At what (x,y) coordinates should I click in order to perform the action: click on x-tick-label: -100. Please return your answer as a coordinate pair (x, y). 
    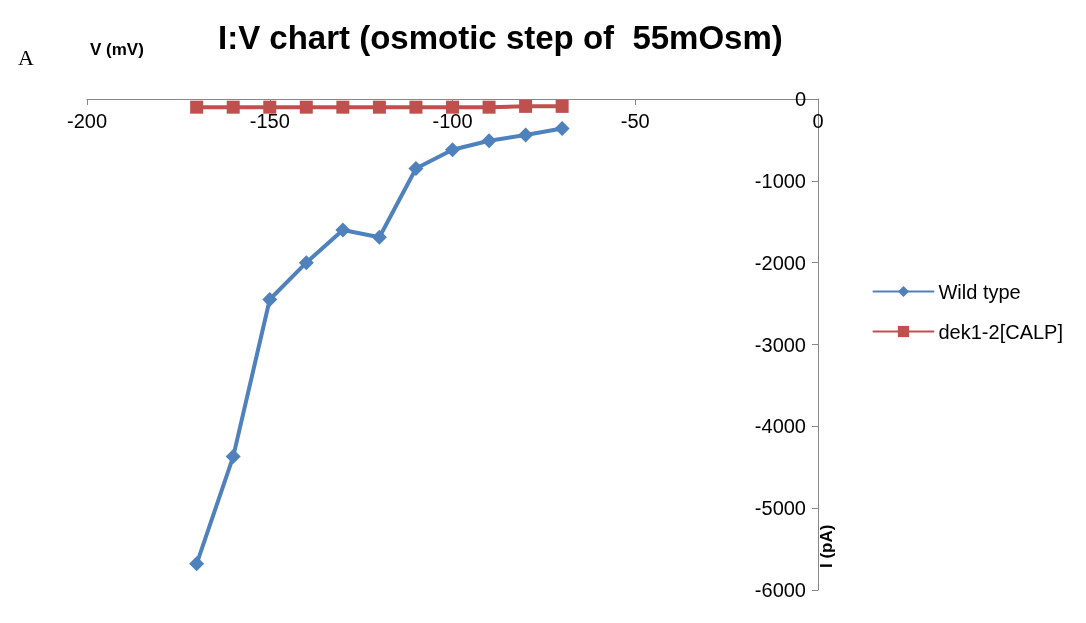
    Looking at the image, I should click on (452, 121).